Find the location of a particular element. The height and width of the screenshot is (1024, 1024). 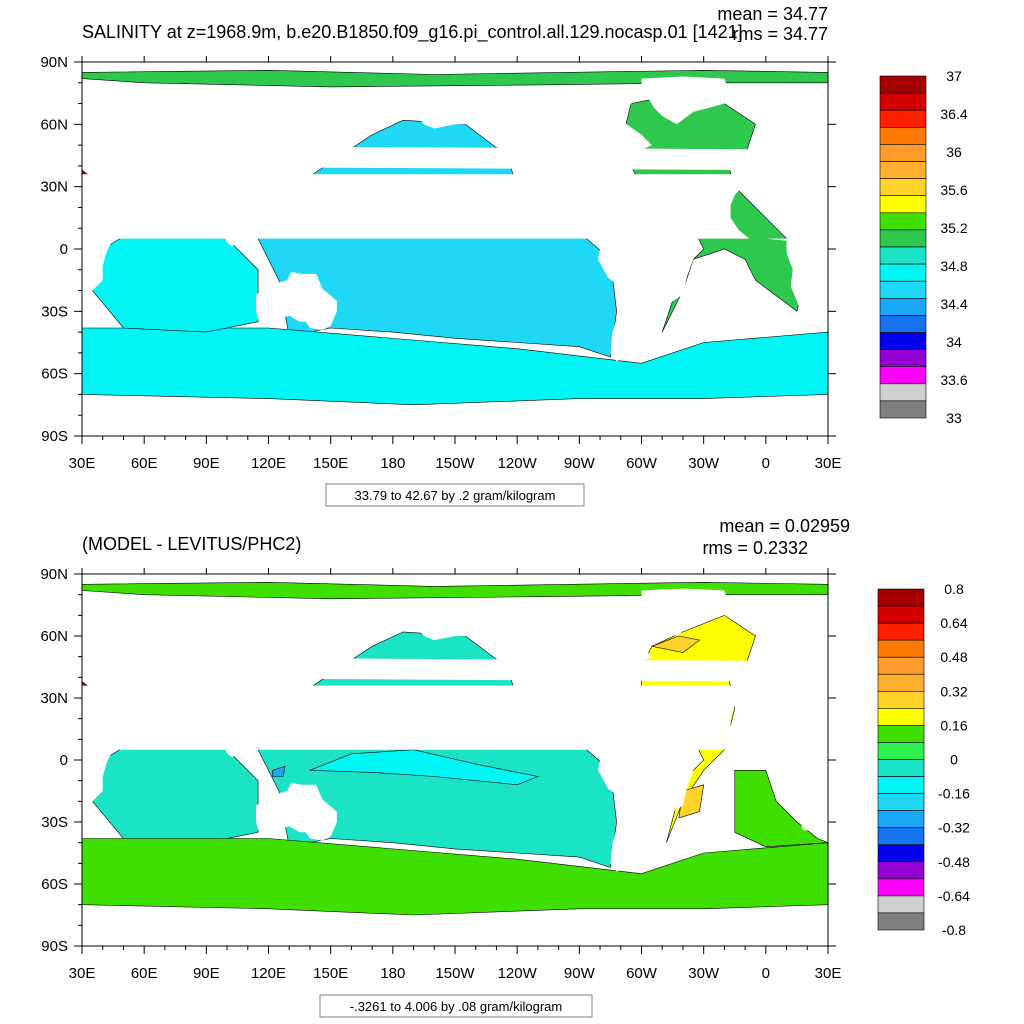

x-tick-label: 150W is located at coordinates (455, 973).